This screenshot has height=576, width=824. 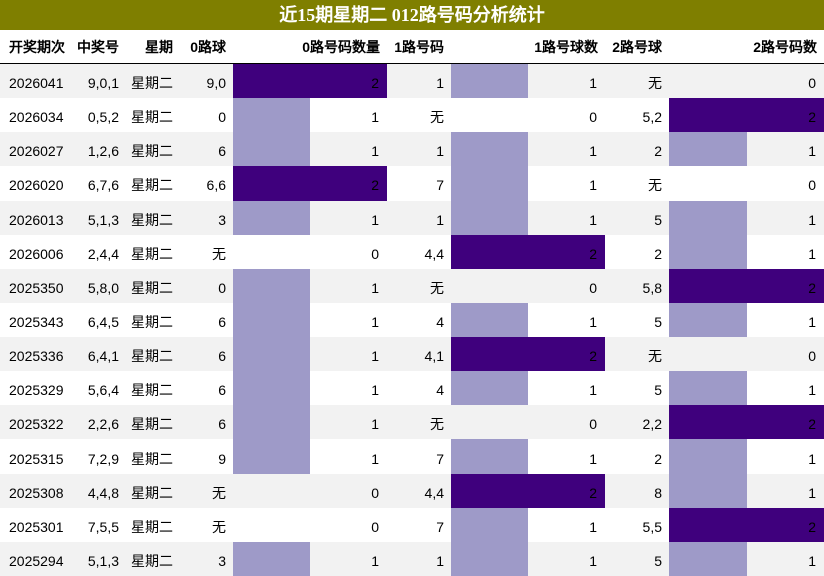 I want to click on table-cell: 9, so click(x=222, y=458).